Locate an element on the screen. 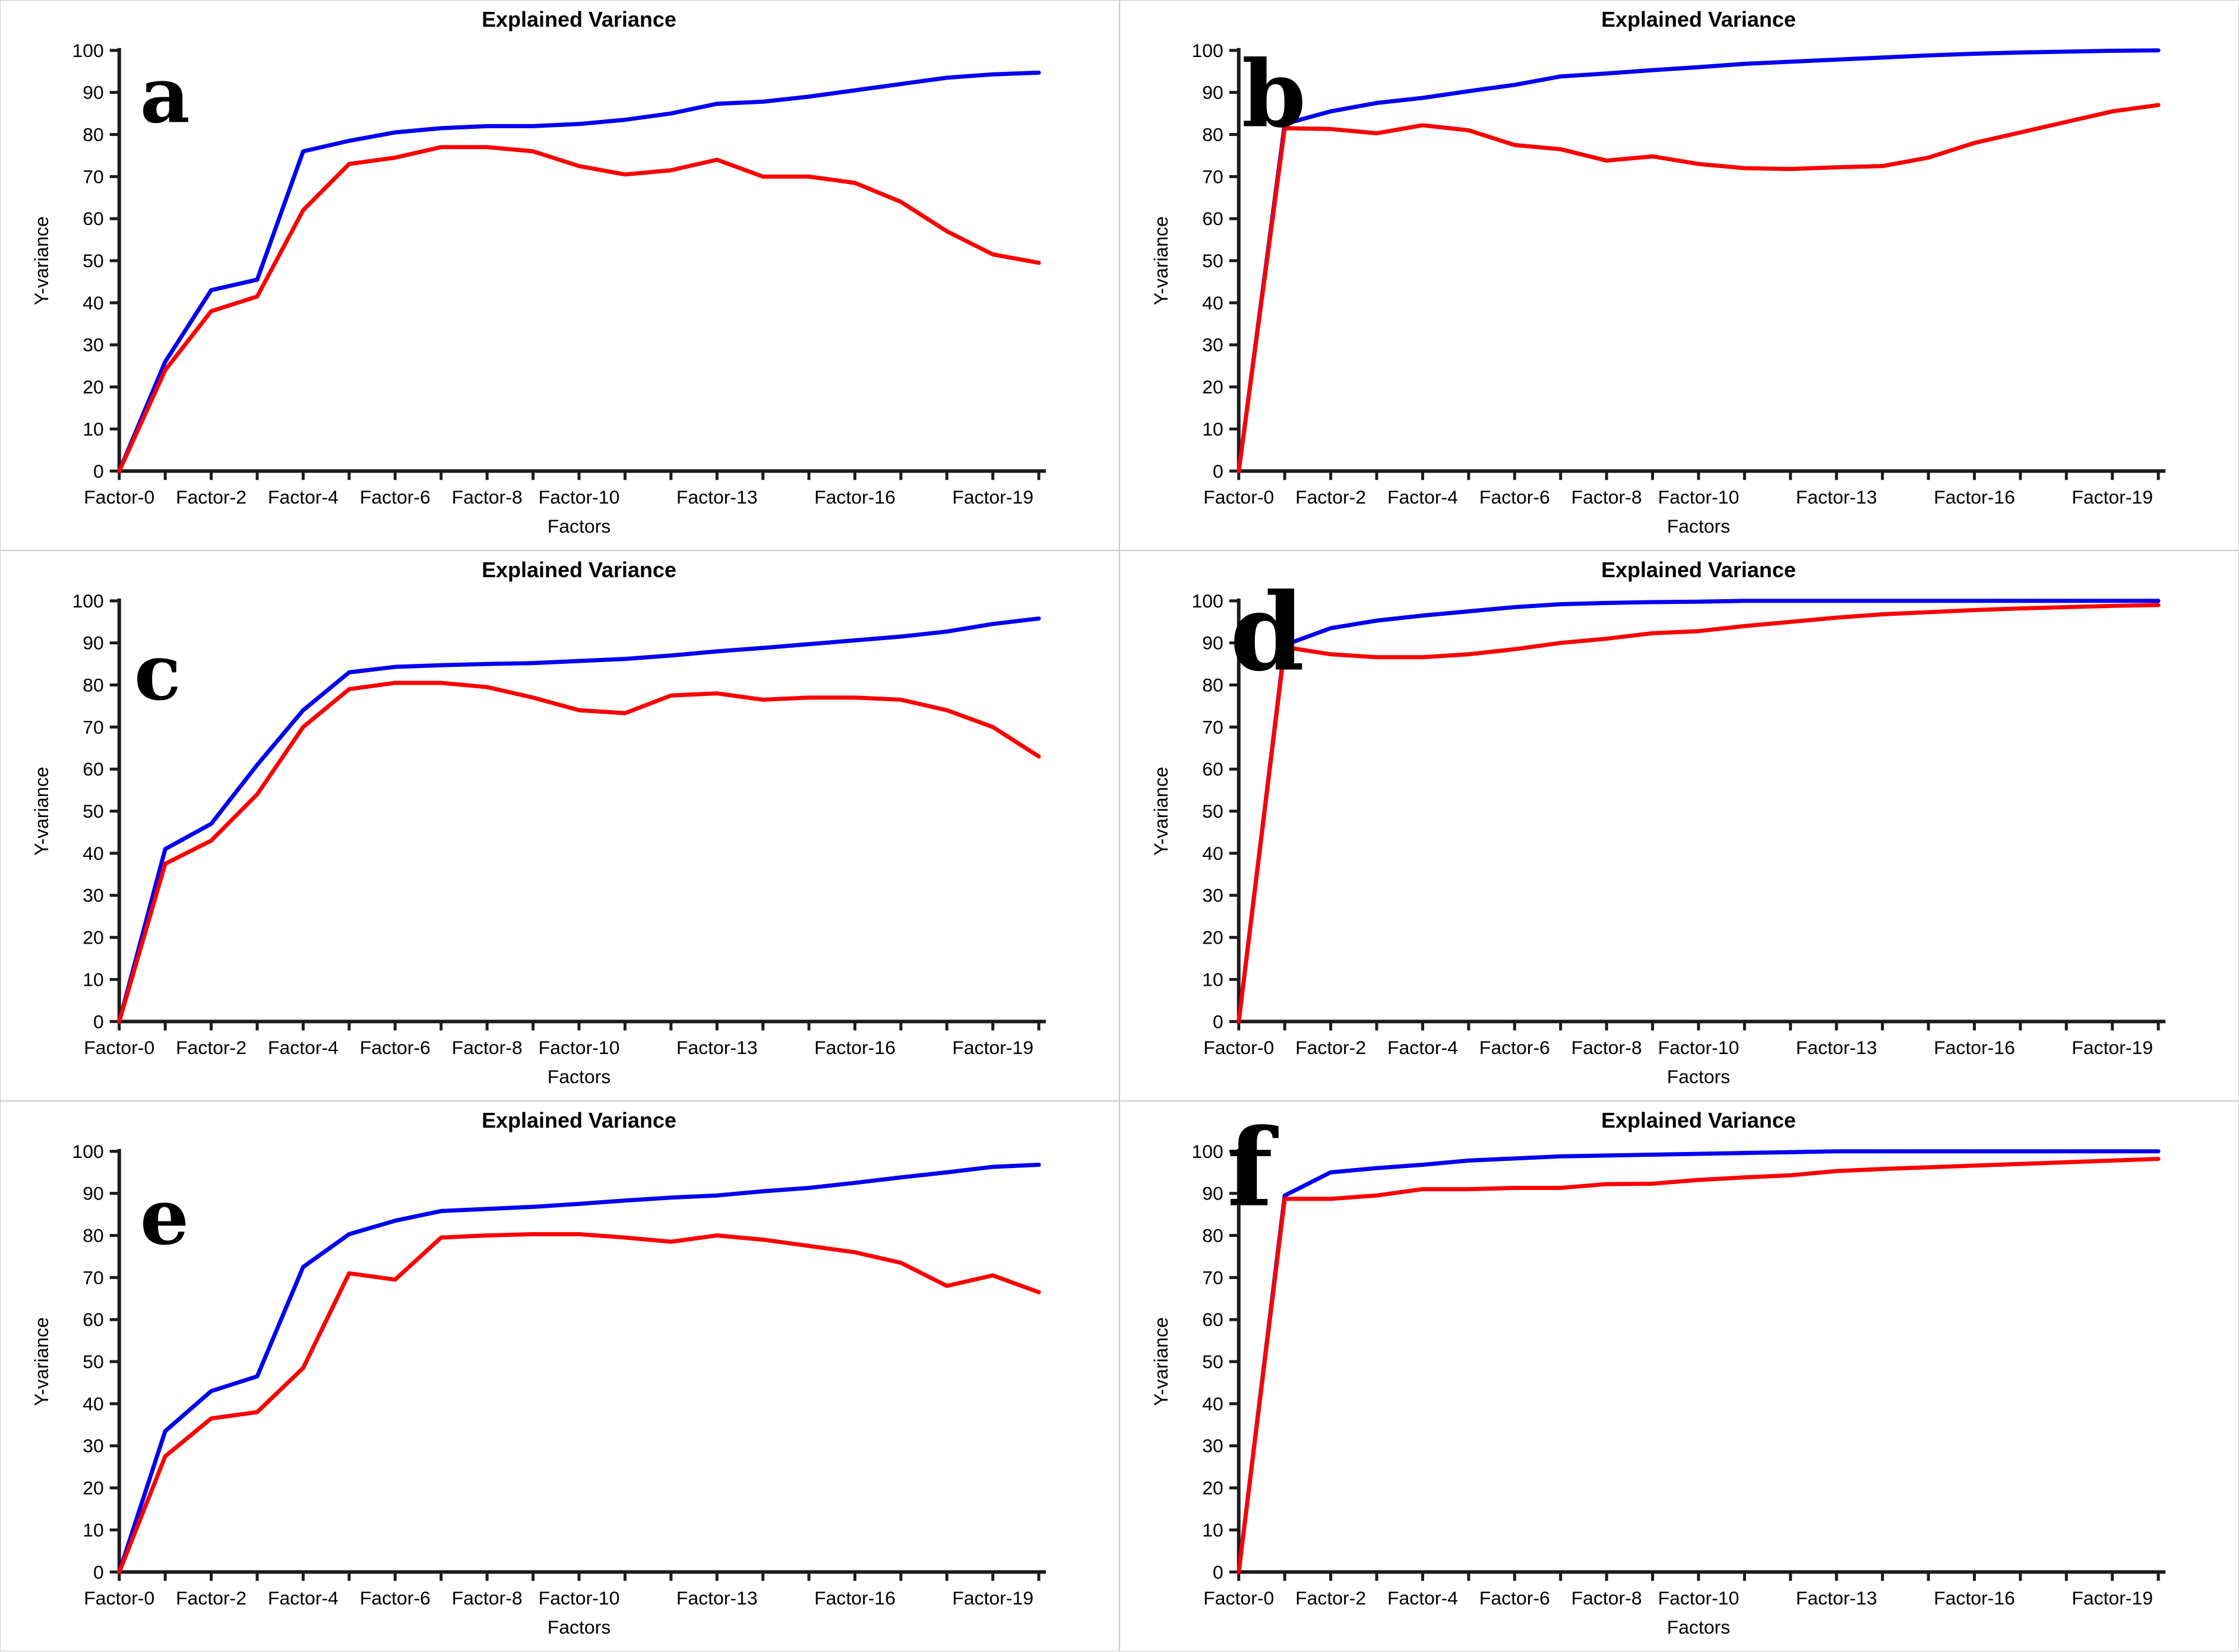  panel-letter: f is located at coordinates (1253, 1168).